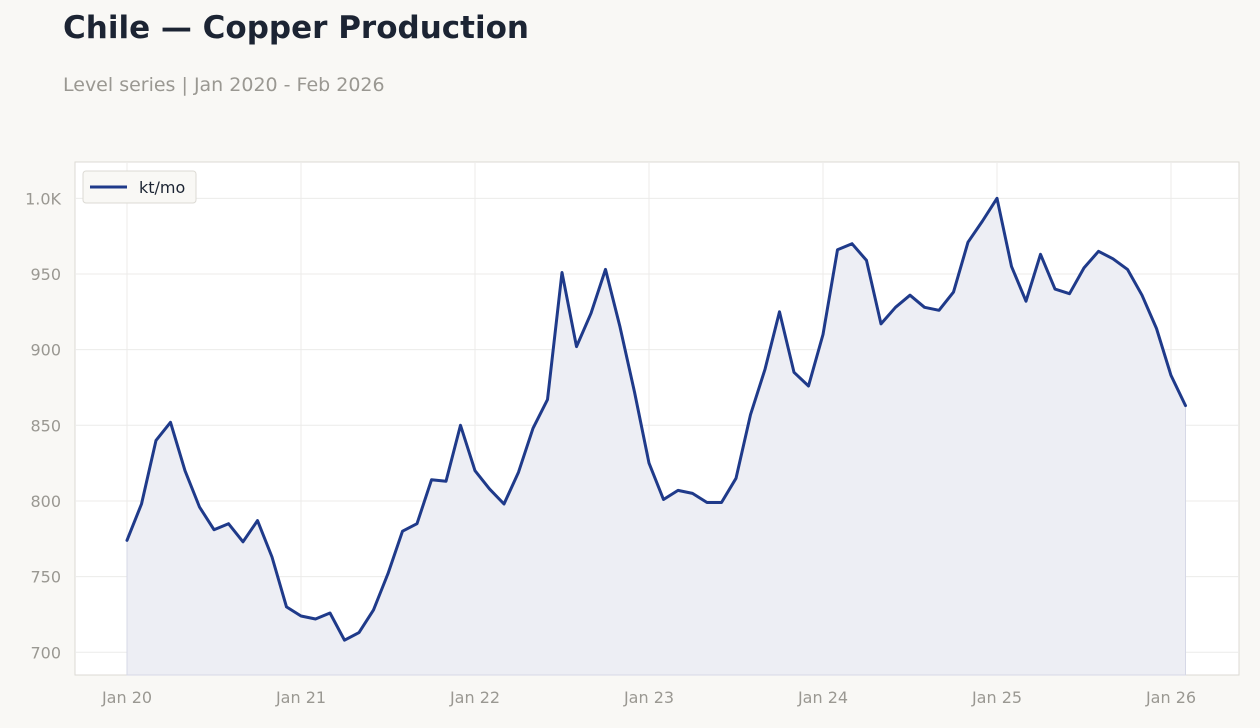 This screenshot has height=728, width=1260. I want to click on chart-title: Chile — Copper Production, so click(296, 28).